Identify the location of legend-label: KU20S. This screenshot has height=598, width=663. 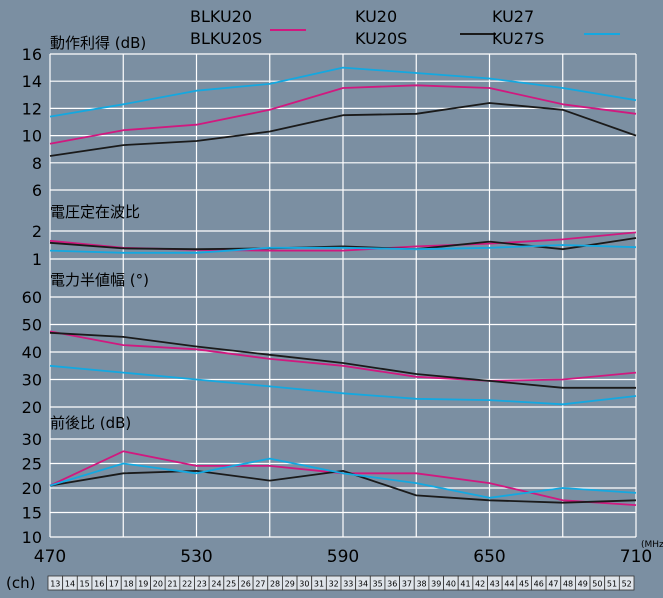
(381, 38).